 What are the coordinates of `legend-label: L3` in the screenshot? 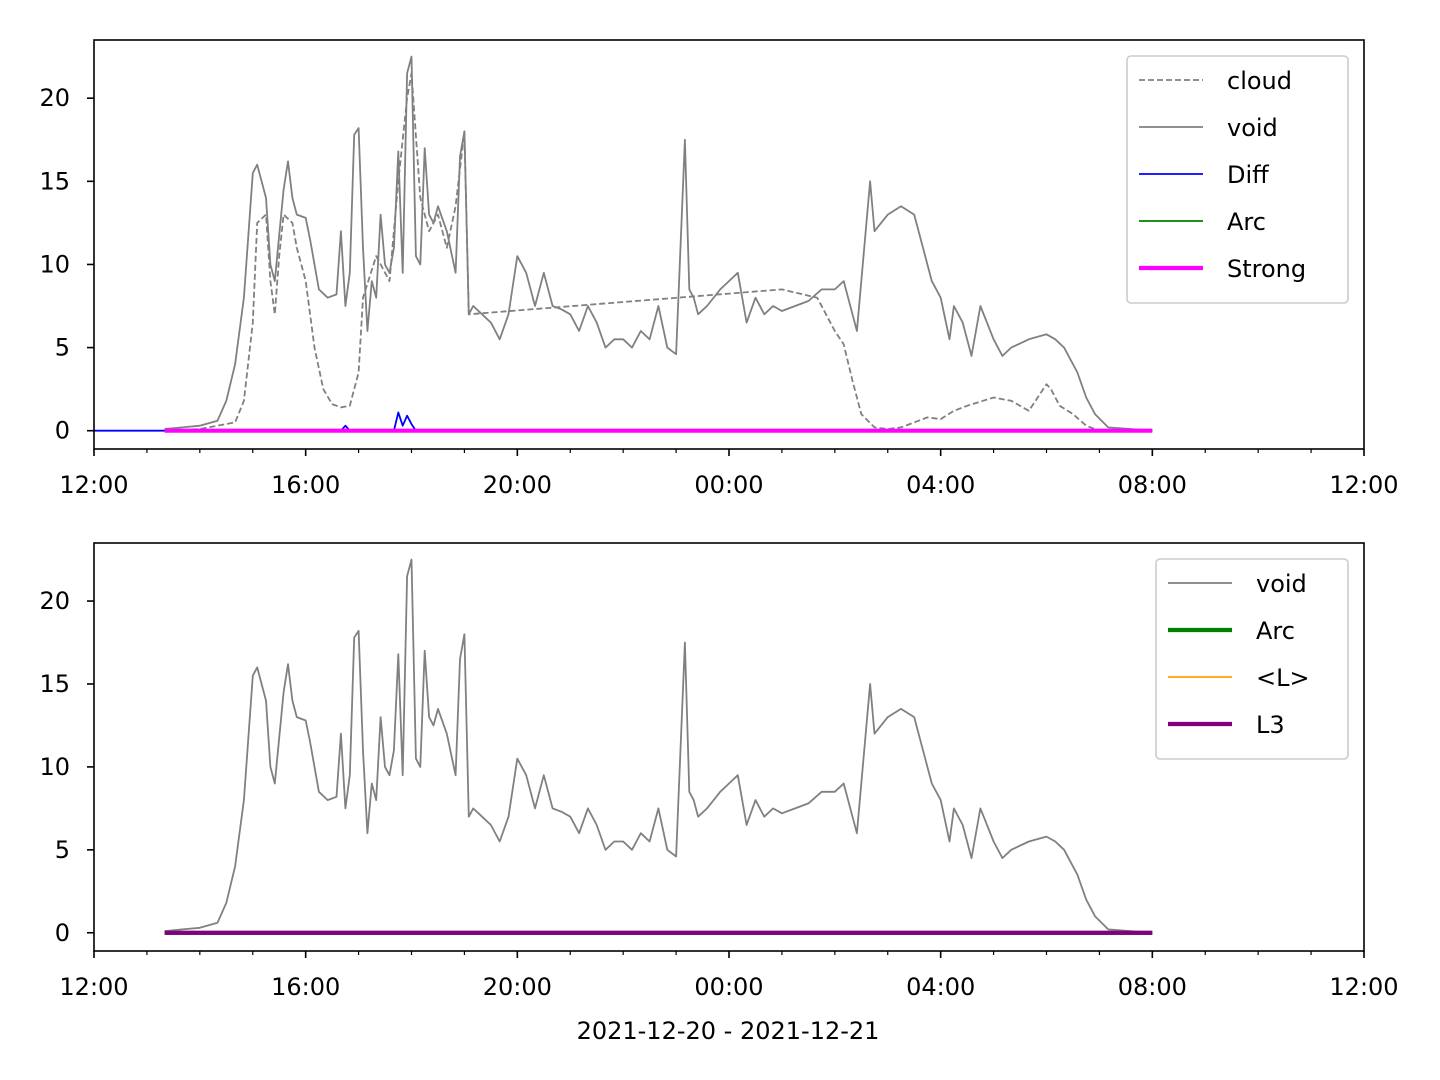 It's located at (1270, 725).